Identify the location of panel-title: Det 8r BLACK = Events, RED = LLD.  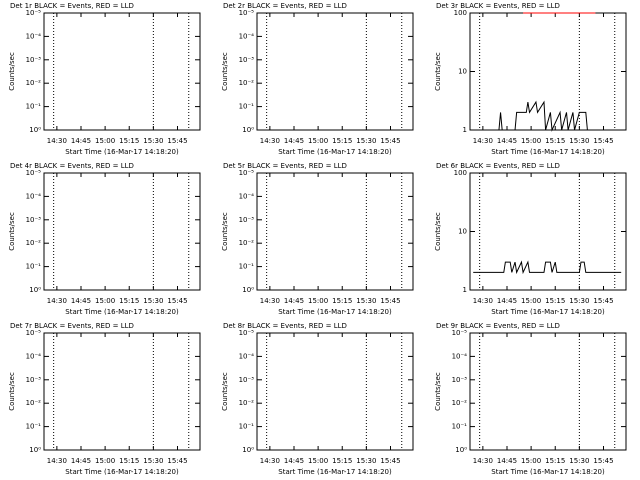
(285, 326).